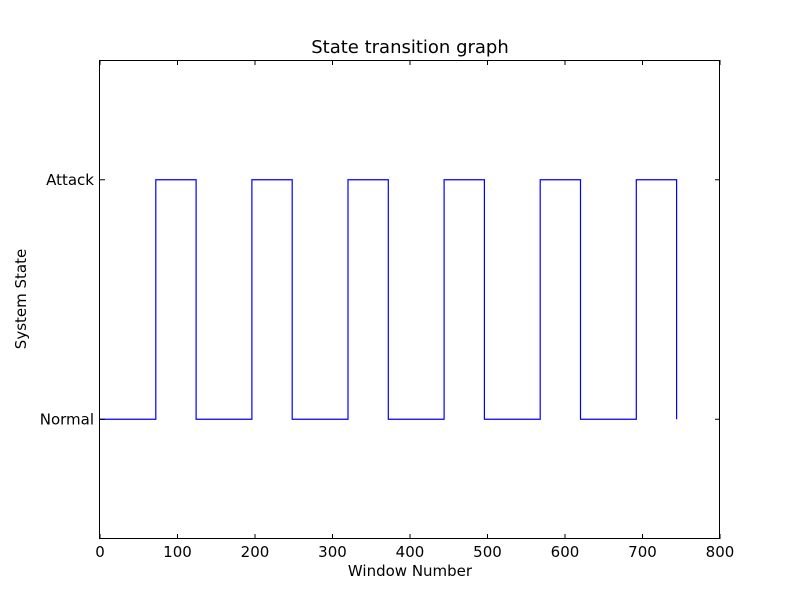  Describe the element at coordinates (410, 571) in the screenshot. I see `x-axis-label: Window Number` at that location.